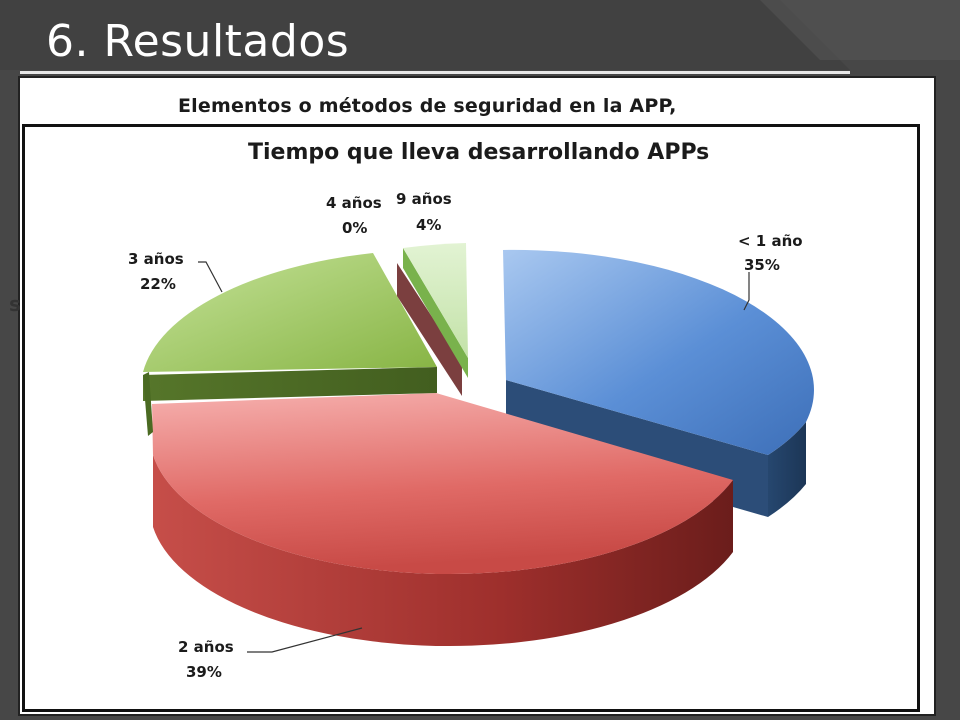 The image size is (960, 720). Describe the element at coordinates (770, 241) in the screenshot. I see `slice-label-lt-1-year: < 1 año` at that location.